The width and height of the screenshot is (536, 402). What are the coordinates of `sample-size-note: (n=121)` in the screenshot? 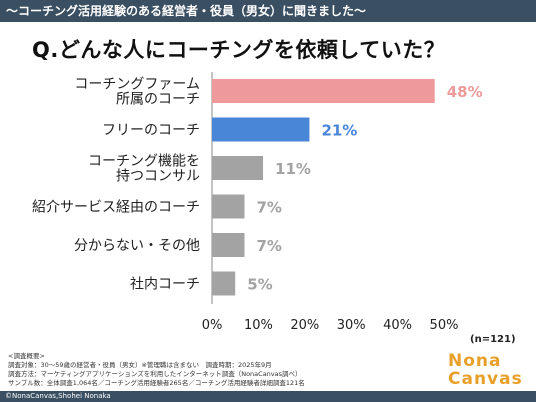 It's located at (493, 339).